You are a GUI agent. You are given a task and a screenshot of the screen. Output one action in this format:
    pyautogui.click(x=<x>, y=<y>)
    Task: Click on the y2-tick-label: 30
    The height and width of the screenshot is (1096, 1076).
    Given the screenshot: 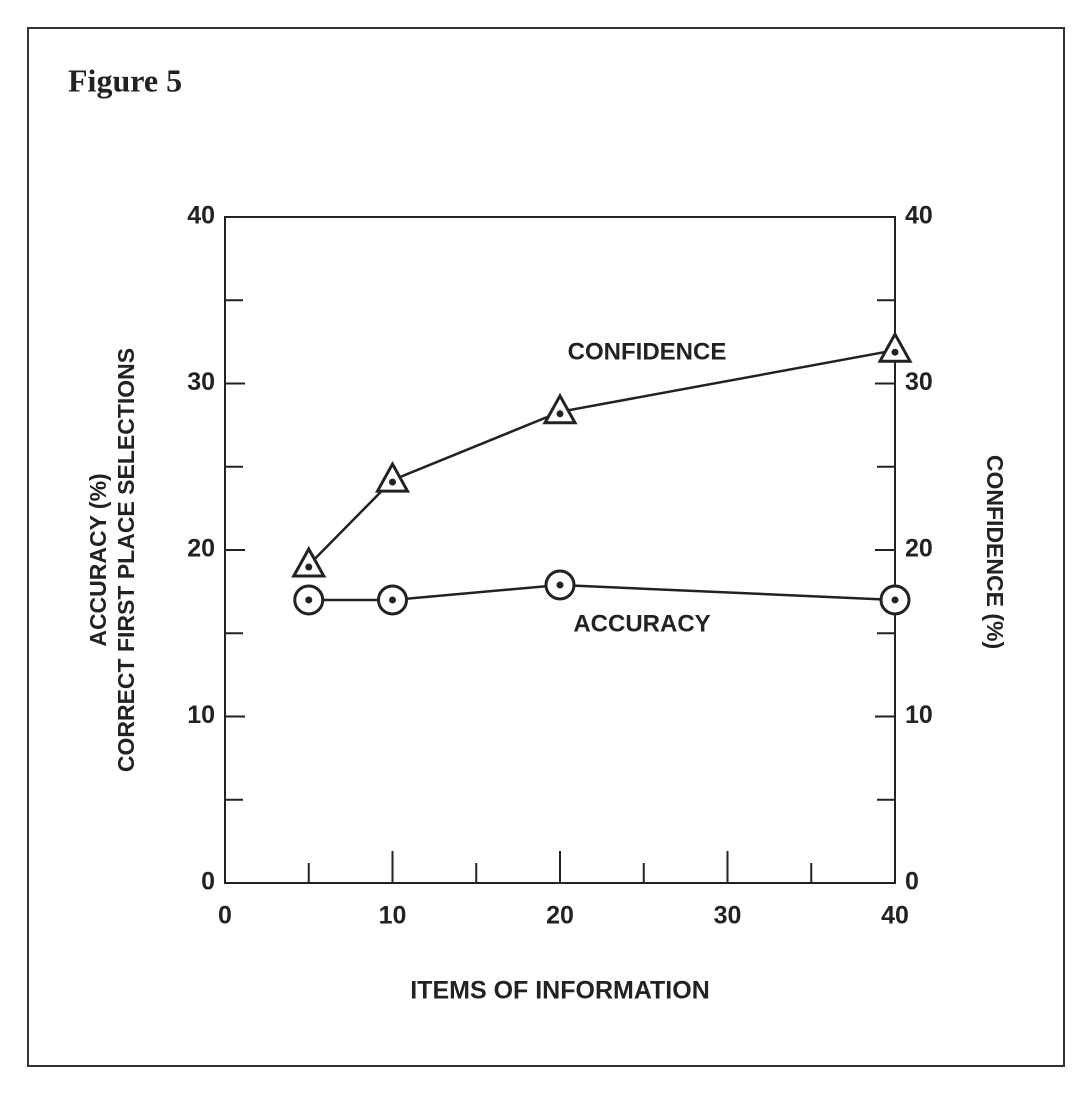 What is the action you would take?
    pyautogui.click(x=919, y=382)
    